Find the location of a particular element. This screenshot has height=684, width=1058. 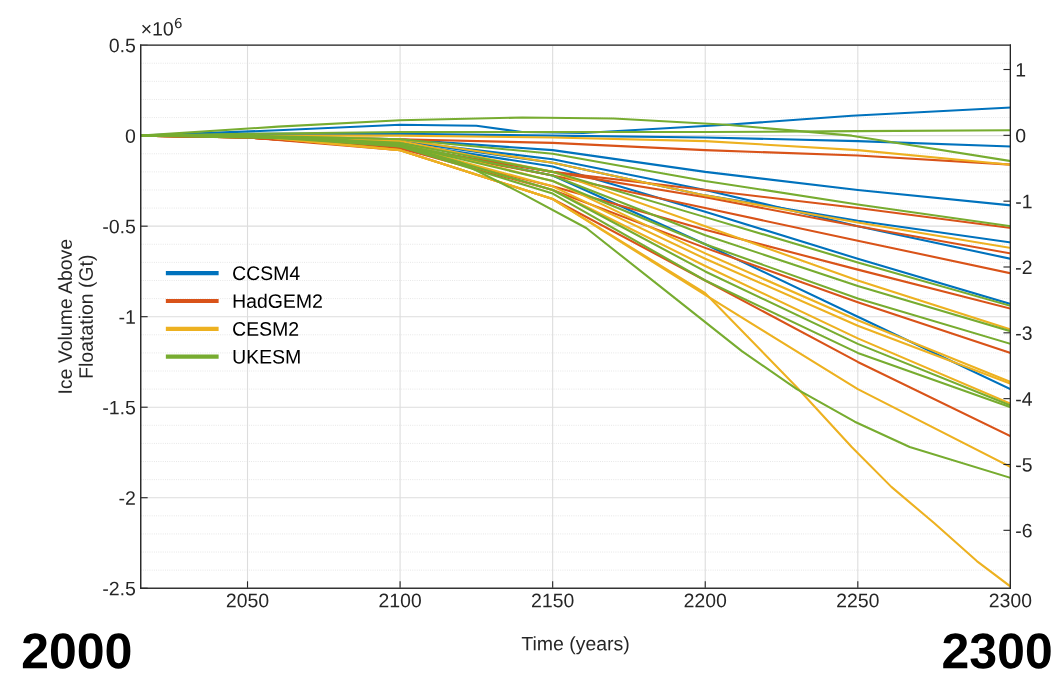

y-tick-label: -0.5 is located at coordinates (119, 226).